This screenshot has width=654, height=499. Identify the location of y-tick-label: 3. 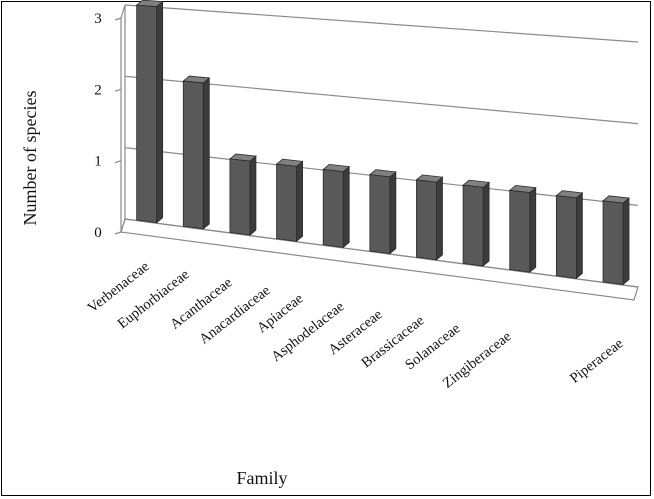
(98, 19).